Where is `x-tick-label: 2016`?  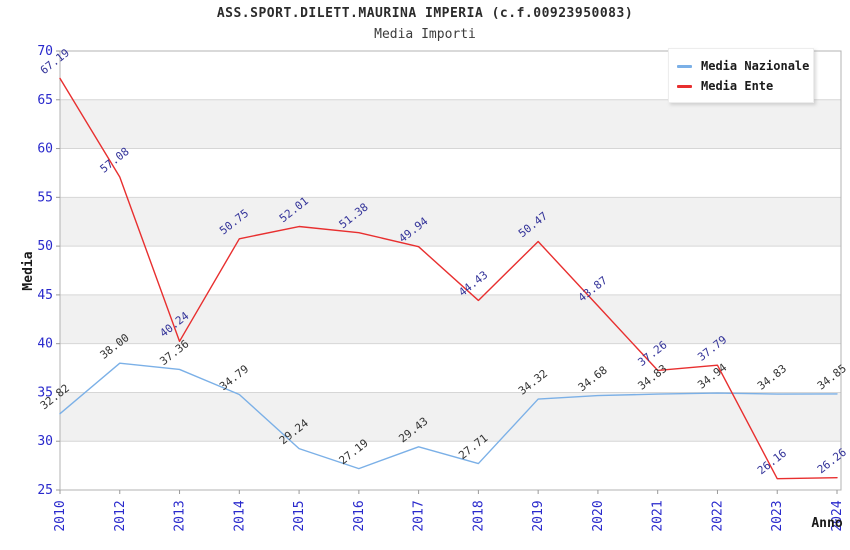 x-tick-label: 2016 is located at coordinates (359, 515).